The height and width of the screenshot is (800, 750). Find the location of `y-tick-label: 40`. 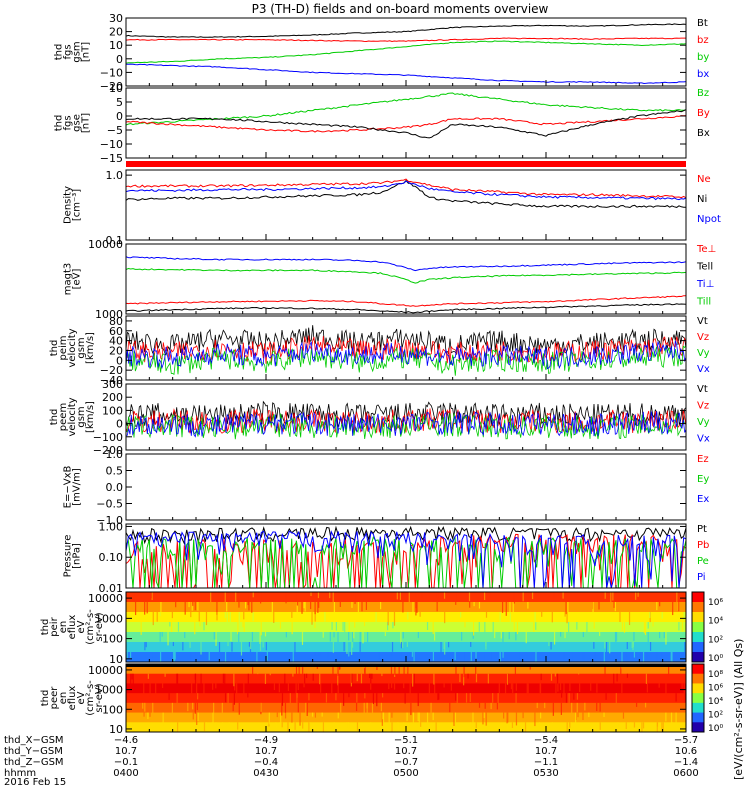

y-tick-label: 40 is located at coordinates (116, 341).